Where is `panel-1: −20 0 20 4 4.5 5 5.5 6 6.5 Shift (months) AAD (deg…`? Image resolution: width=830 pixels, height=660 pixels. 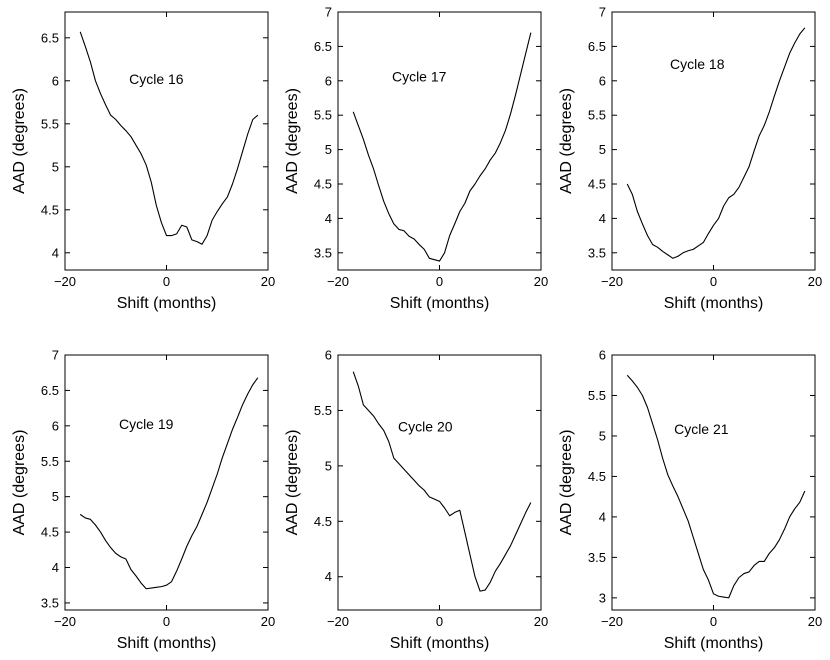
panel-1: −20 0 20 4 4.5 5 5.5 6 6.5 Shift (months) AAD (deg… is located at coordinates (143, 161).